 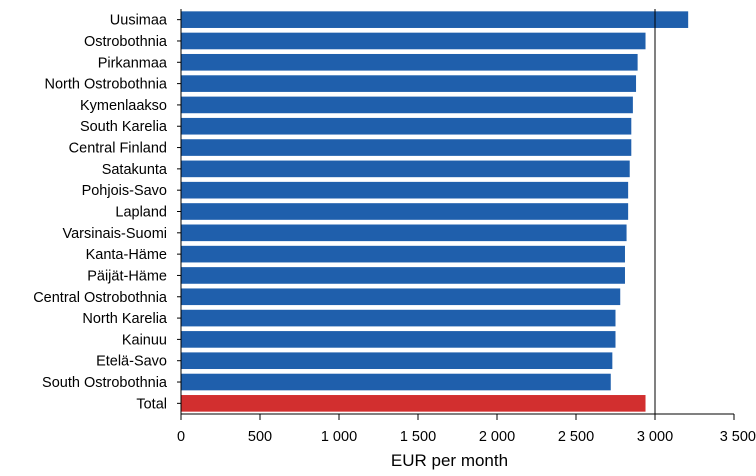 I want to click on category-label: Lapland, so click(x=141, y=213).